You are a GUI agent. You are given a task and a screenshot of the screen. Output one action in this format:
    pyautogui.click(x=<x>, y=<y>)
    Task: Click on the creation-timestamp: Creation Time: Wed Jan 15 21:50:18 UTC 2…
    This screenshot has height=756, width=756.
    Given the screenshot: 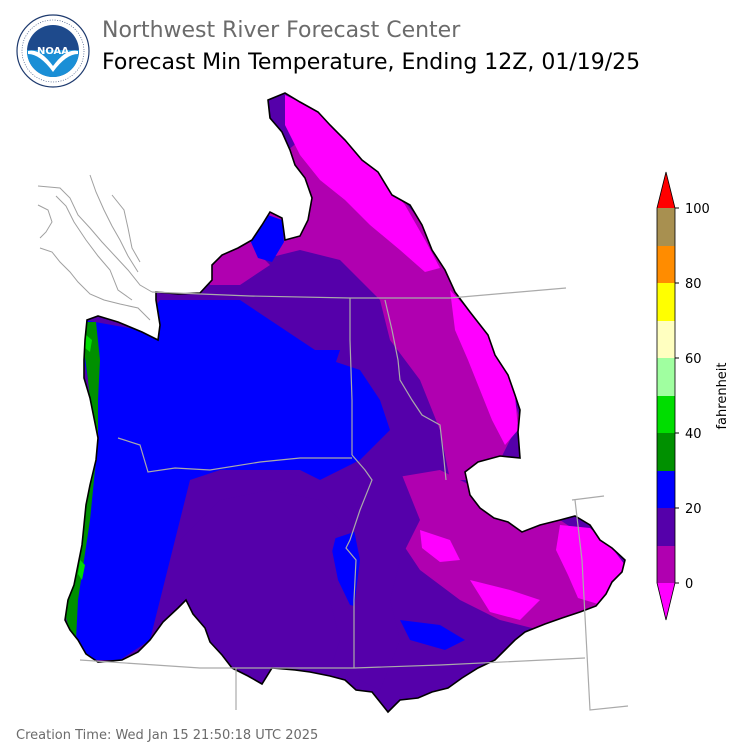 What is the action you would take?
    pyautogui.click(x=167, y=735)
    